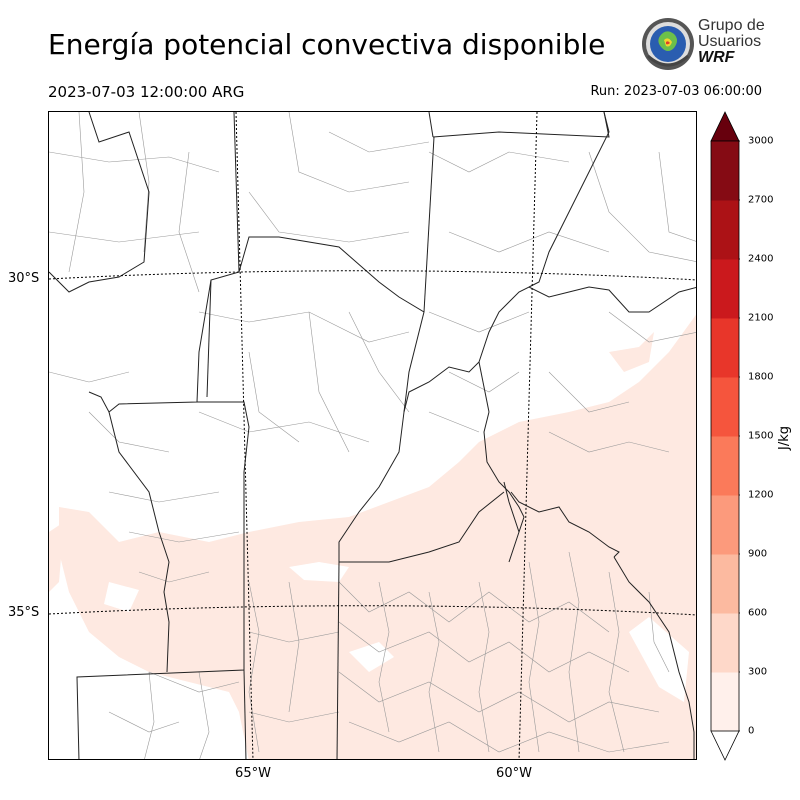  I want to click on colorbar-tick-label: 600, so click(758, 613).